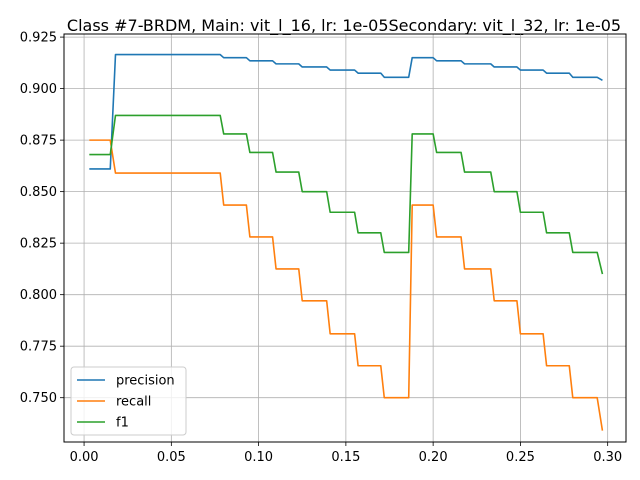 The image size is (640, 480). I want to click on legend: precision recall f1, so click(128, 401).